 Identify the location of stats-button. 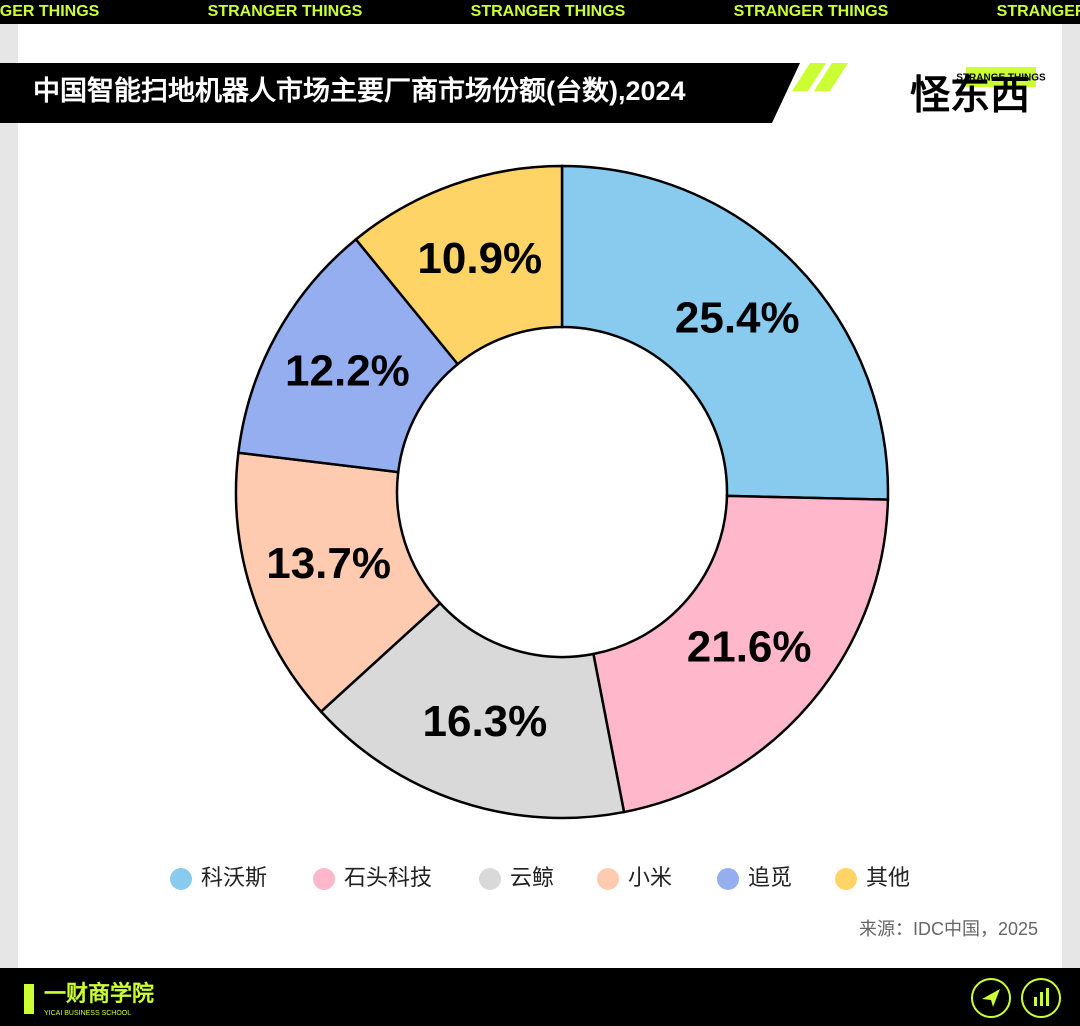
(1041, 998).